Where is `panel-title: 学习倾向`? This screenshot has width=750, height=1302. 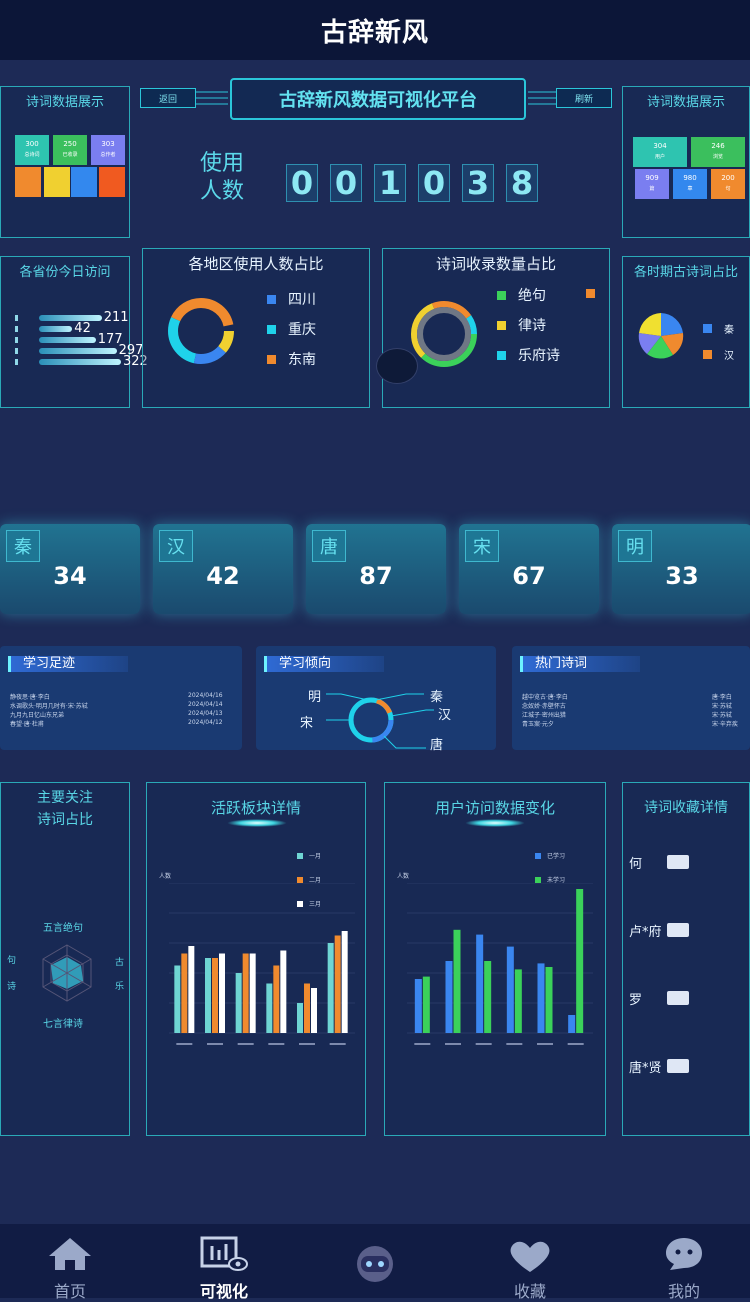 panel-title: 学习倾向 is located at coordinates (324, 664).